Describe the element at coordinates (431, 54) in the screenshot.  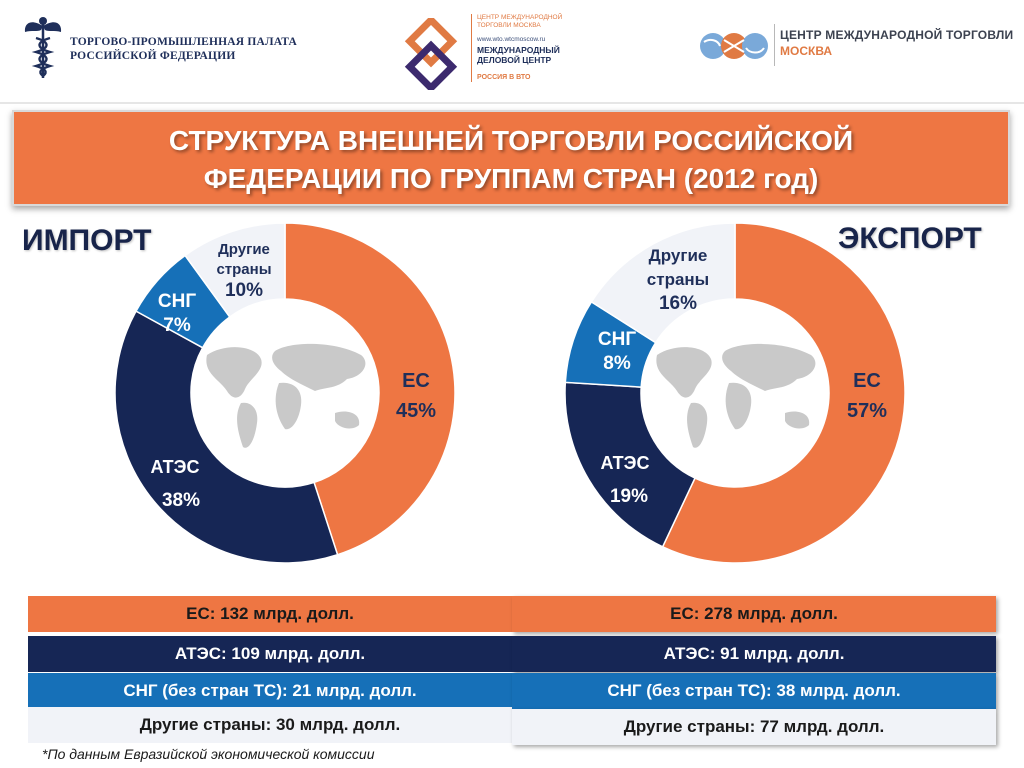
I see `interlocked-squares-icon` at that location.